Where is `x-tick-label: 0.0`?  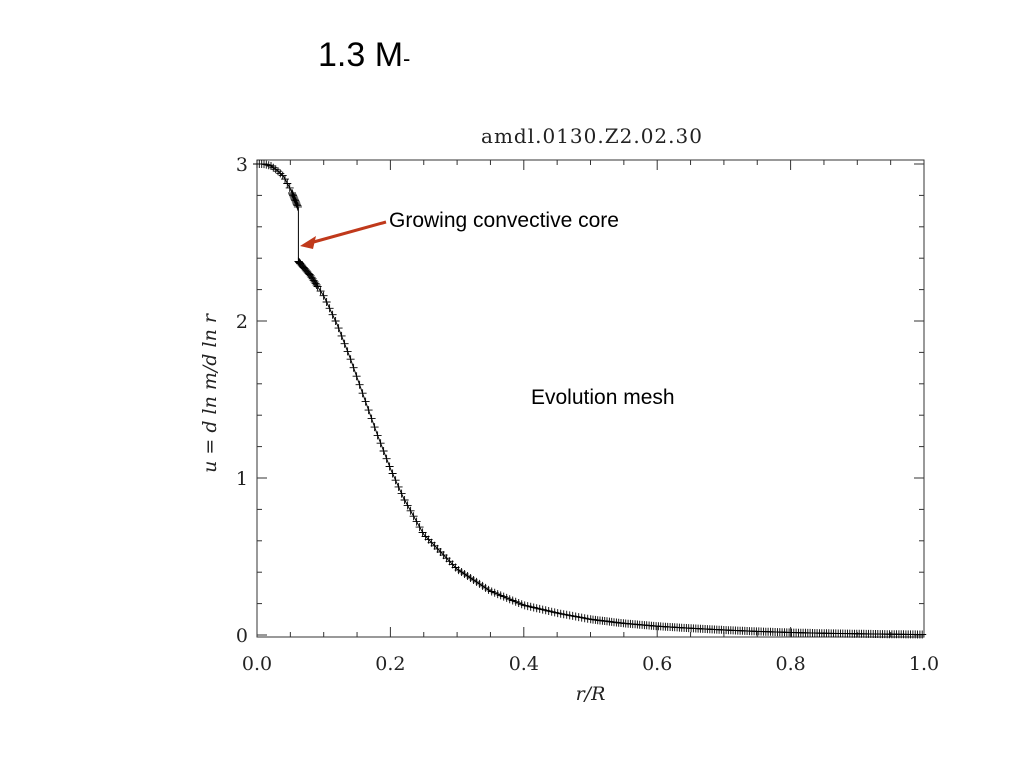
x-tick-label: 0.0 is located at coordinates (257, 664).